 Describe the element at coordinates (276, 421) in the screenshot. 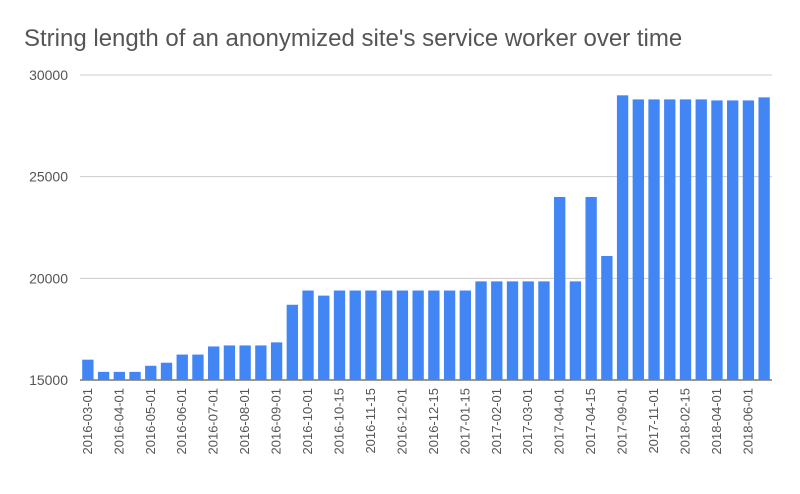

I see `x-tick-label: 2016-09-01` at that location.